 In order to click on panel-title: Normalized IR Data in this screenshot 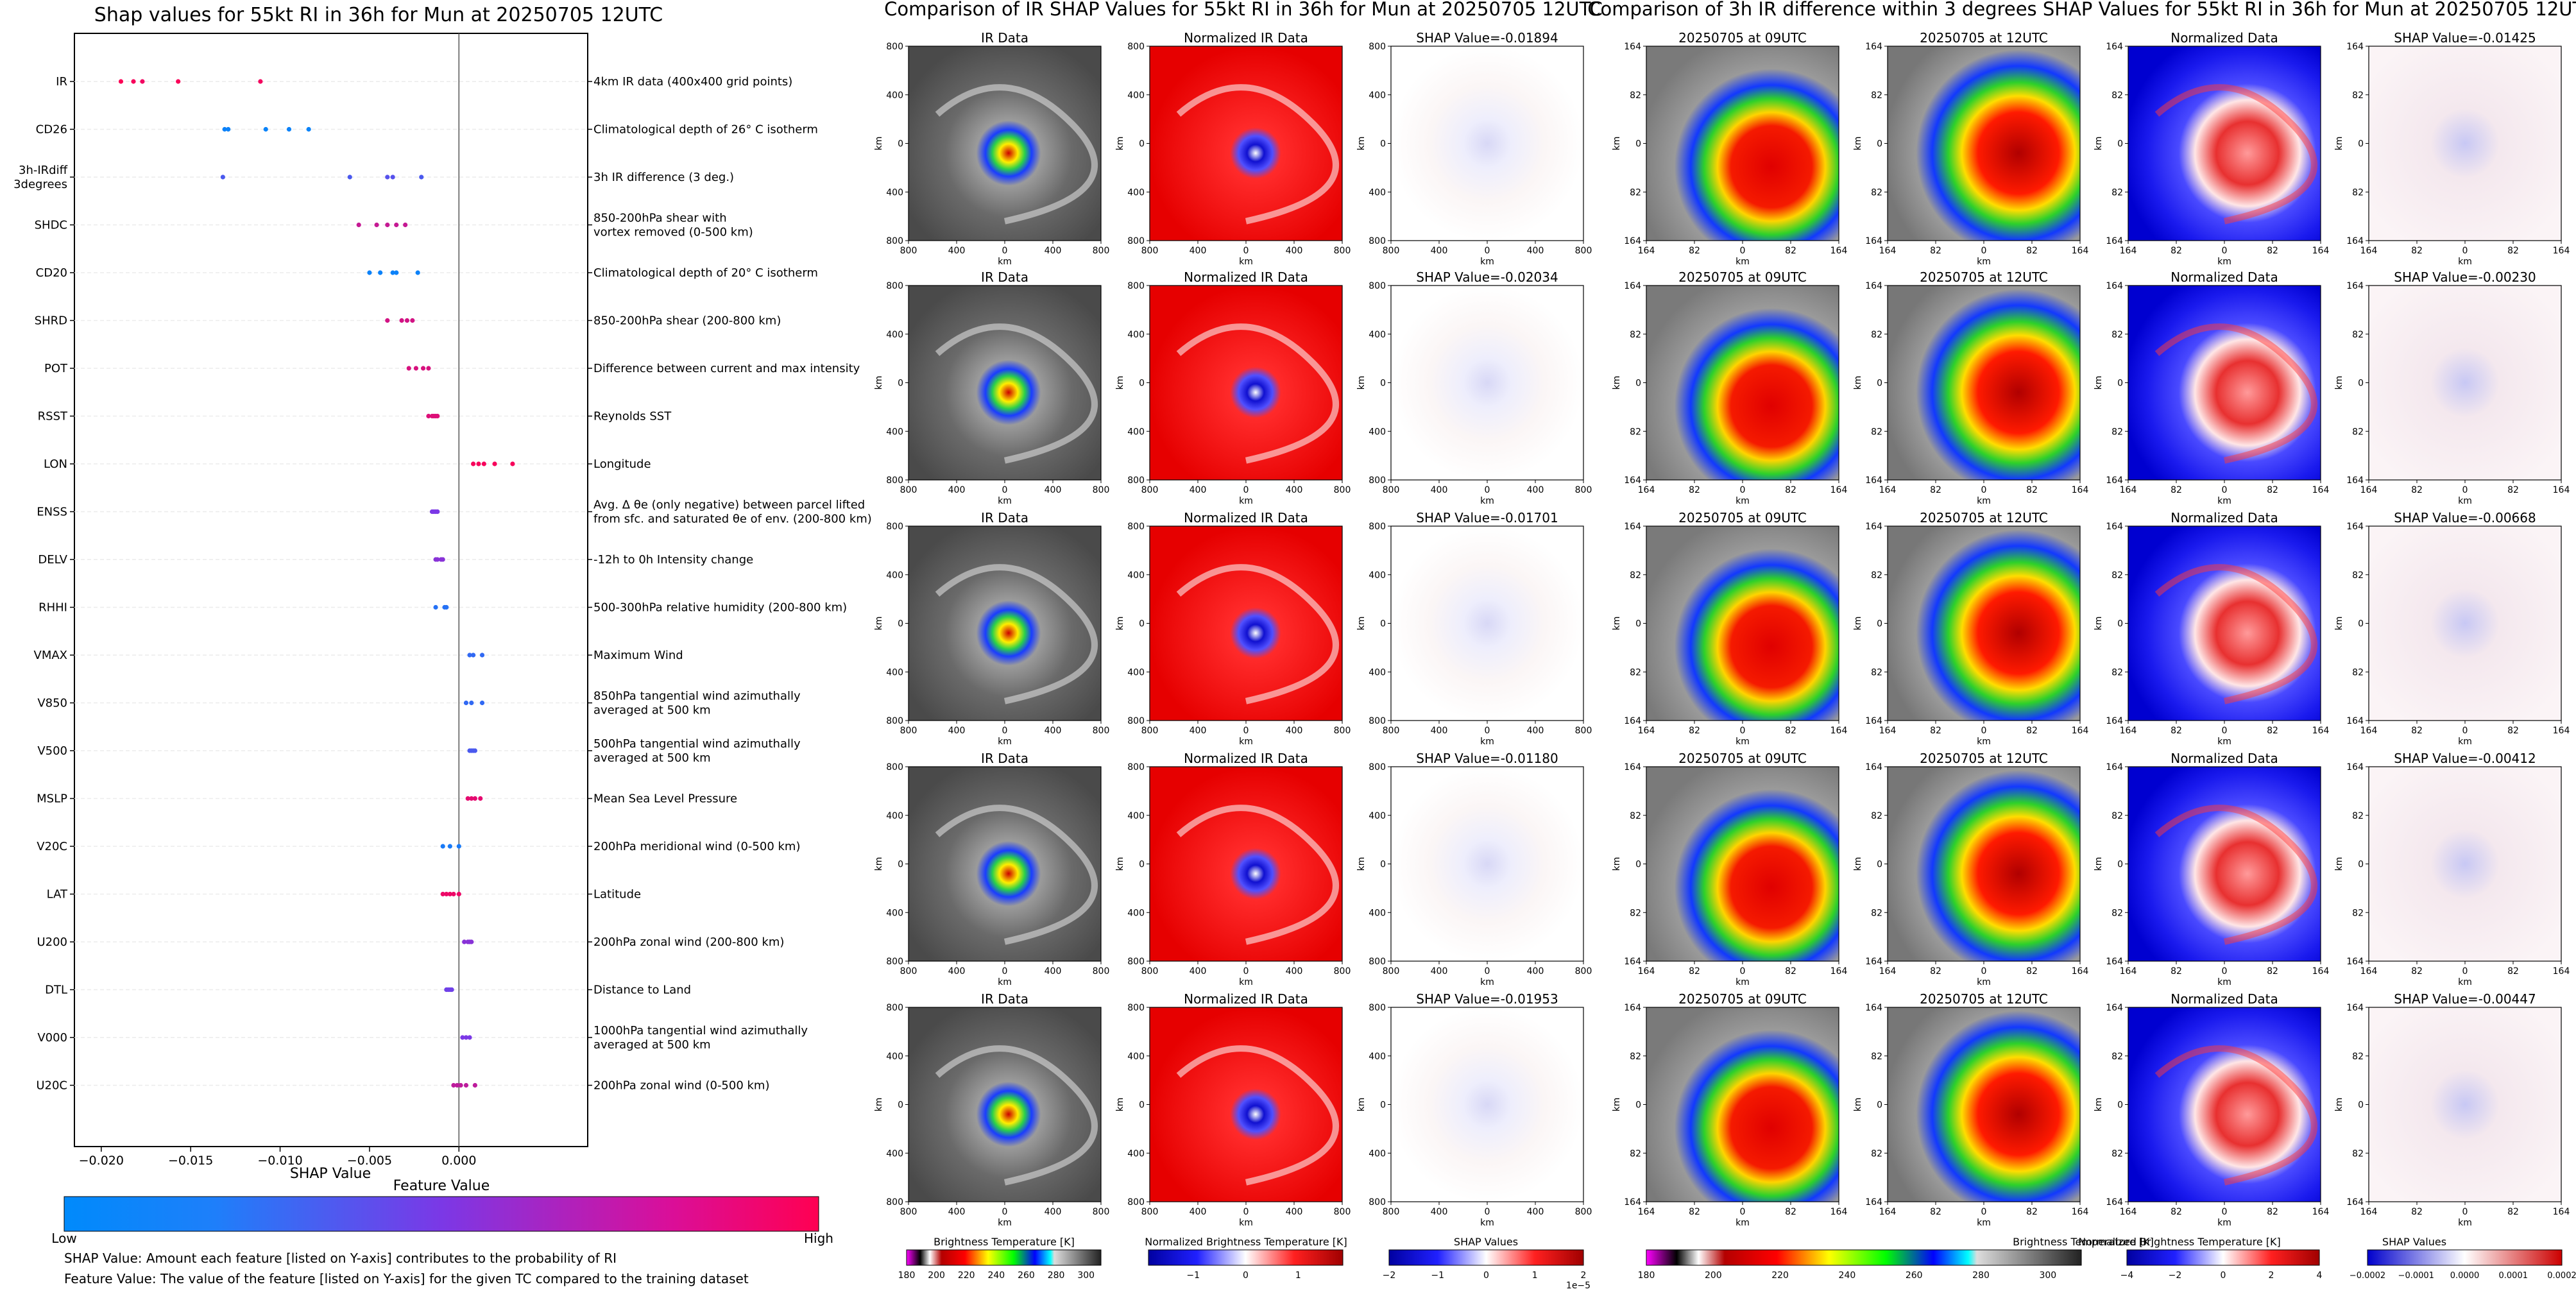, I will do `click(1246, 38)`.